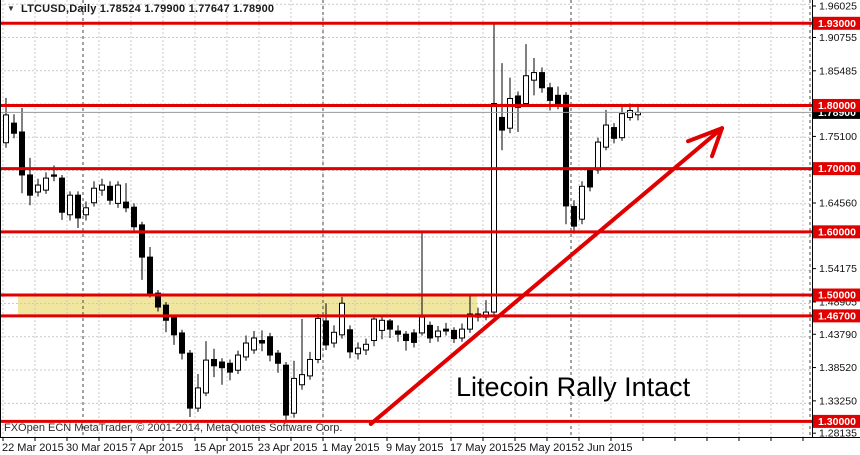  I want to click on time-axis-label: 22 Mar 2015, so click(33, 448).